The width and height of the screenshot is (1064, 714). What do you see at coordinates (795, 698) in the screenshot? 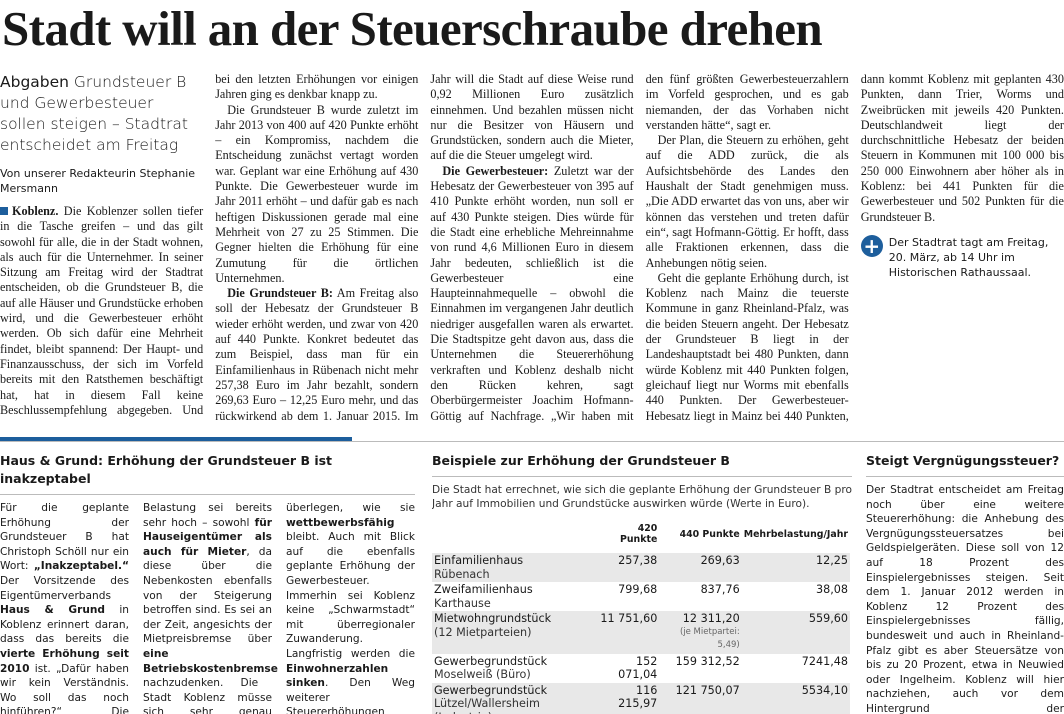
I see `value-cell: 5534,10` at bounding box center [795, 698].